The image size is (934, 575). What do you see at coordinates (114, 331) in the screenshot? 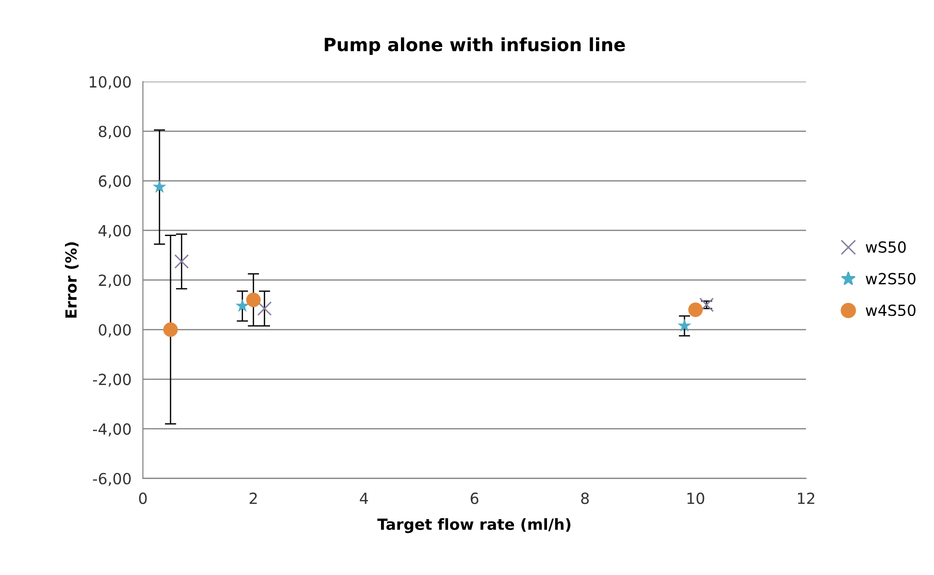
I see `y-tick-label: 0,00` at bounding box center [114, 331].